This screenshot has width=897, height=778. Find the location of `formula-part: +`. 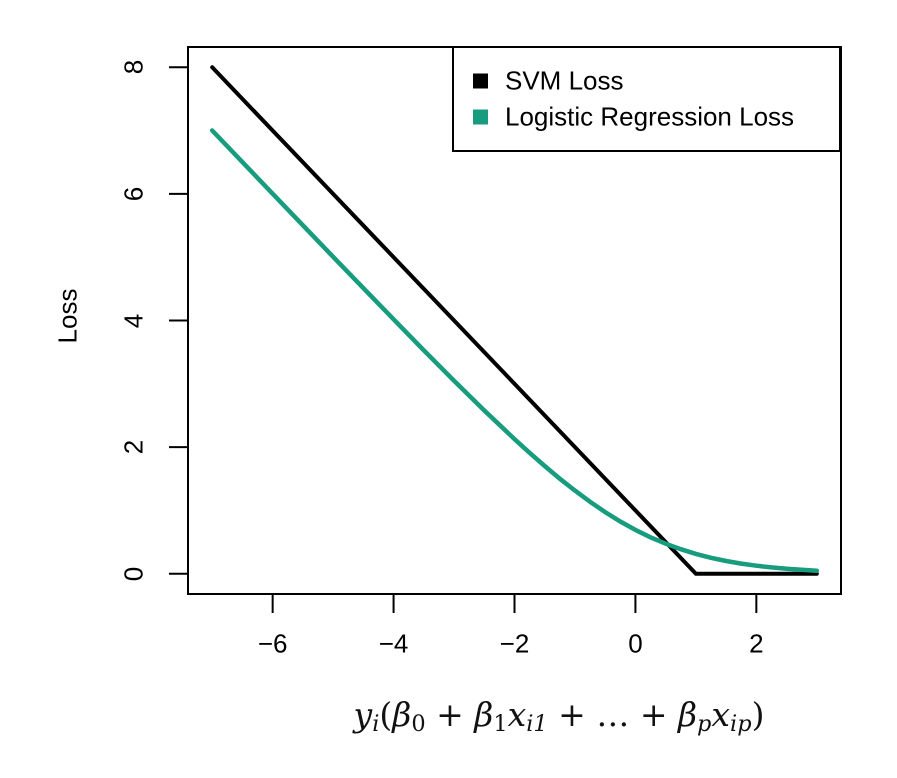

formula-part: + is located at coordinates (450, 715).